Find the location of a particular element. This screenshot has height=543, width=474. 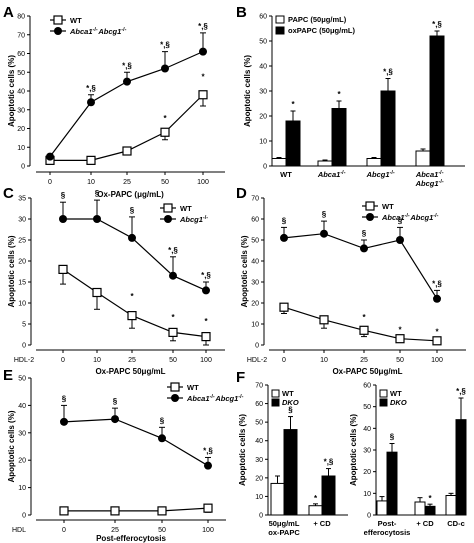

panel-b-legend-swatch is located at coordinates (280, 30).